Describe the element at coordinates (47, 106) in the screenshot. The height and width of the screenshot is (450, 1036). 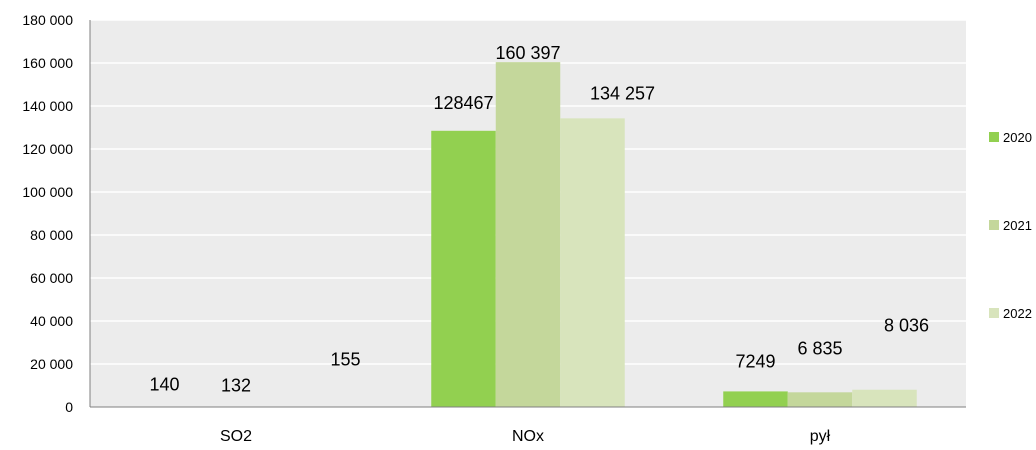
I see `y-tick-label: 140 000` at that location.